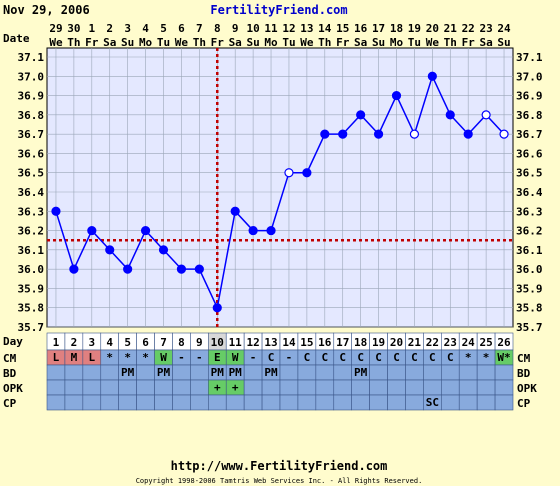 This screenshot has height=486, width=560. Describe the element at coordinates (415, 342) in the screenshot. I see `day-cell: 21` at that location.